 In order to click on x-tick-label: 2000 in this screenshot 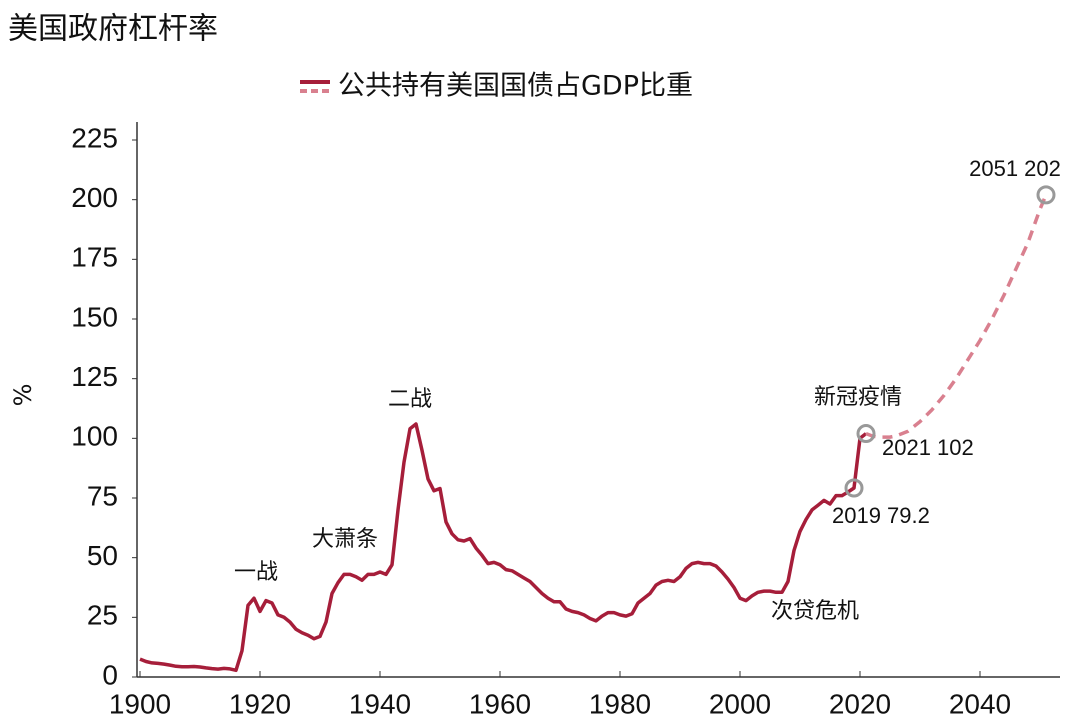, I will do `click(740, 703)`.